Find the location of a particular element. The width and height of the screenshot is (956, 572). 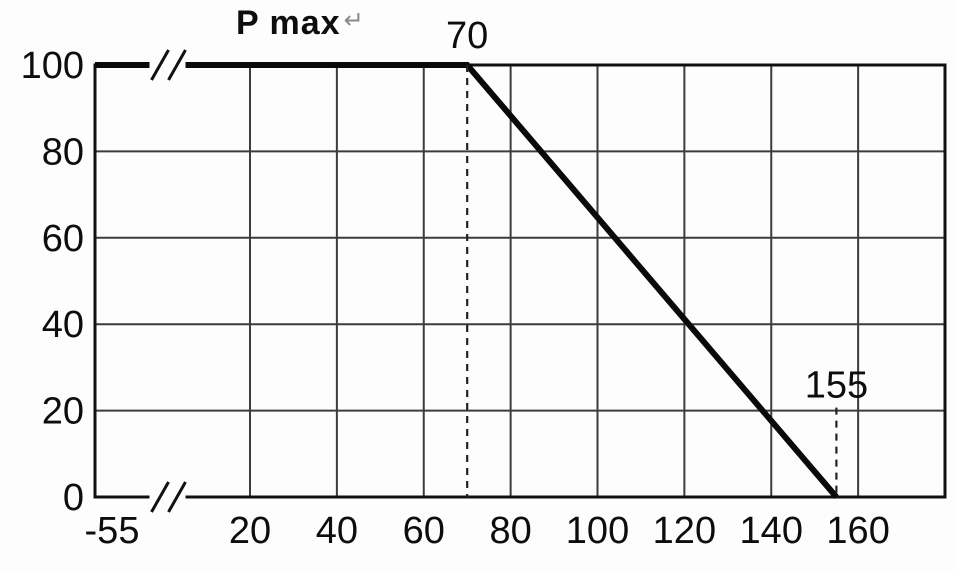

x-tick-label: -55 is located at coordinates (112, 531).